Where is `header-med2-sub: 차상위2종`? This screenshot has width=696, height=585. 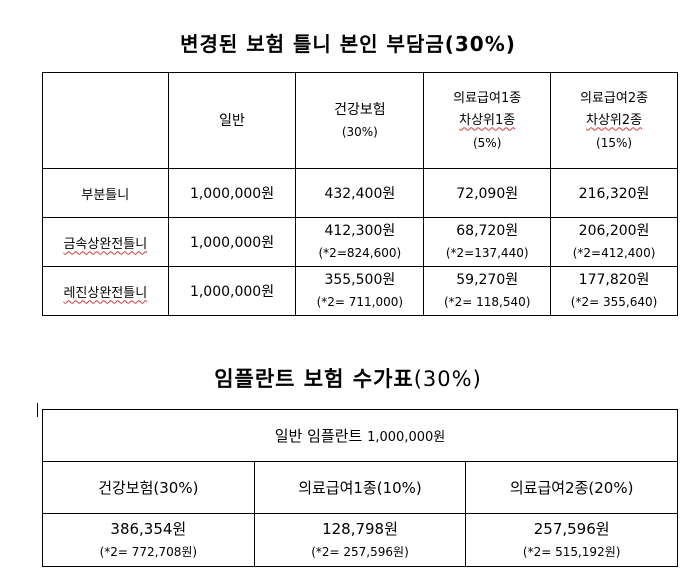 header-med2-sub: 차상위2종 is located at coordinates (614, 120).